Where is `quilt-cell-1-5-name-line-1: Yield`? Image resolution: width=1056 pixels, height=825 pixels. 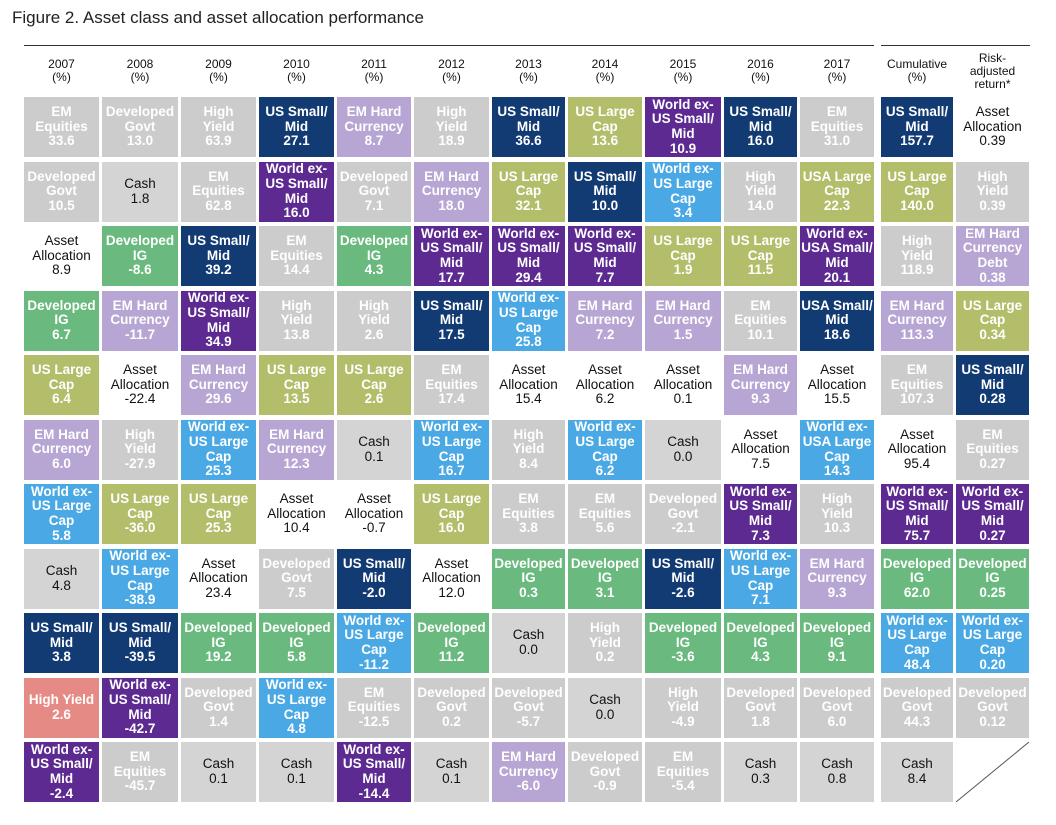
quilt-cell-1-5-name-line-1: Yield is located at coordinates (140, 449).